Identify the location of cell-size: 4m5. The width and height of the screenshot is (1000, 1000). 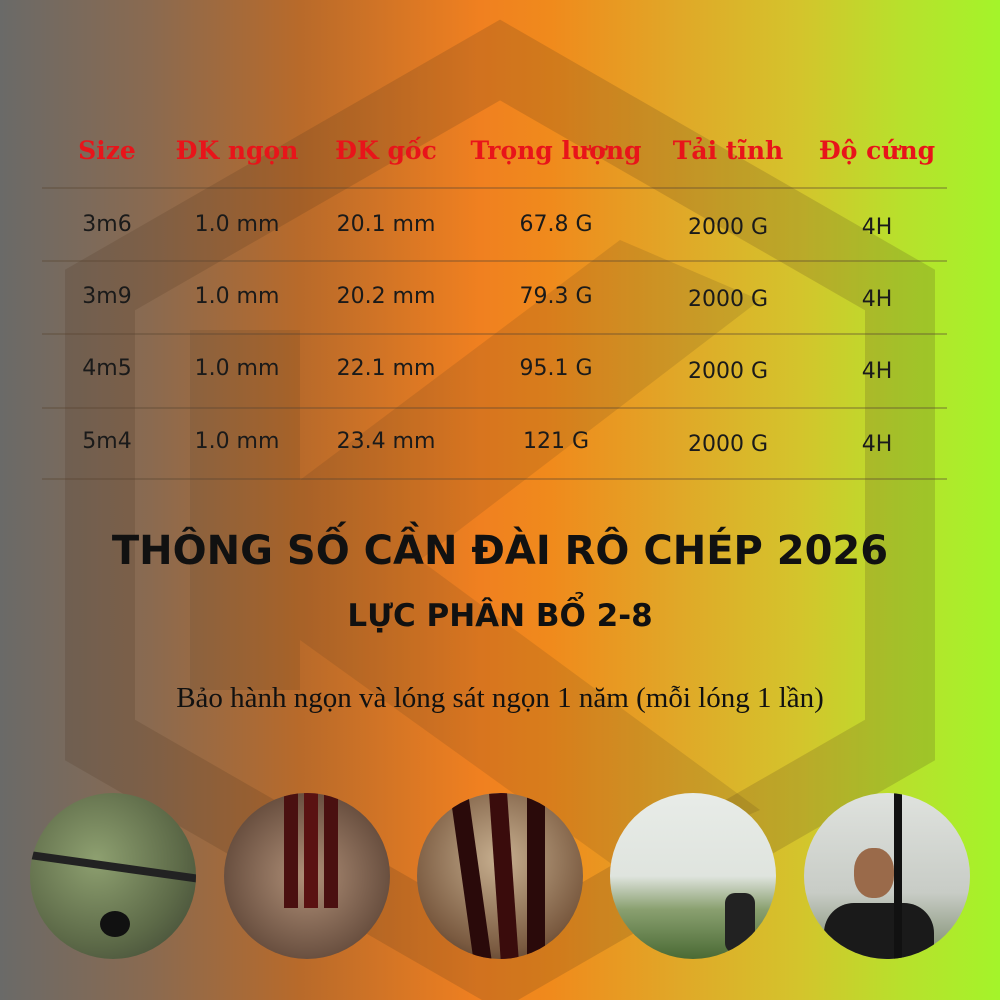
(107, 368).